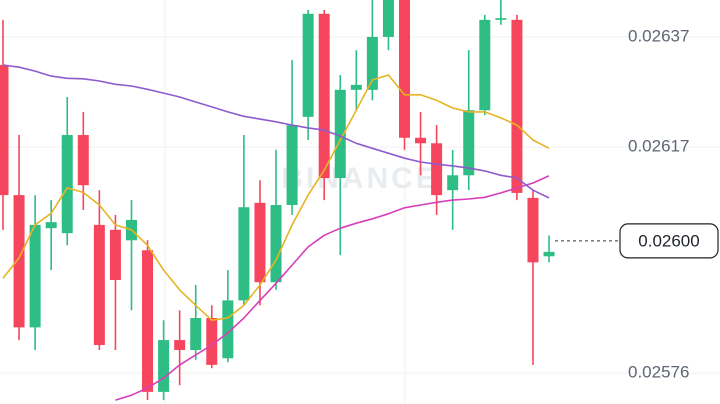  I want to click on watermark: BINANCE, so click(360, 178).